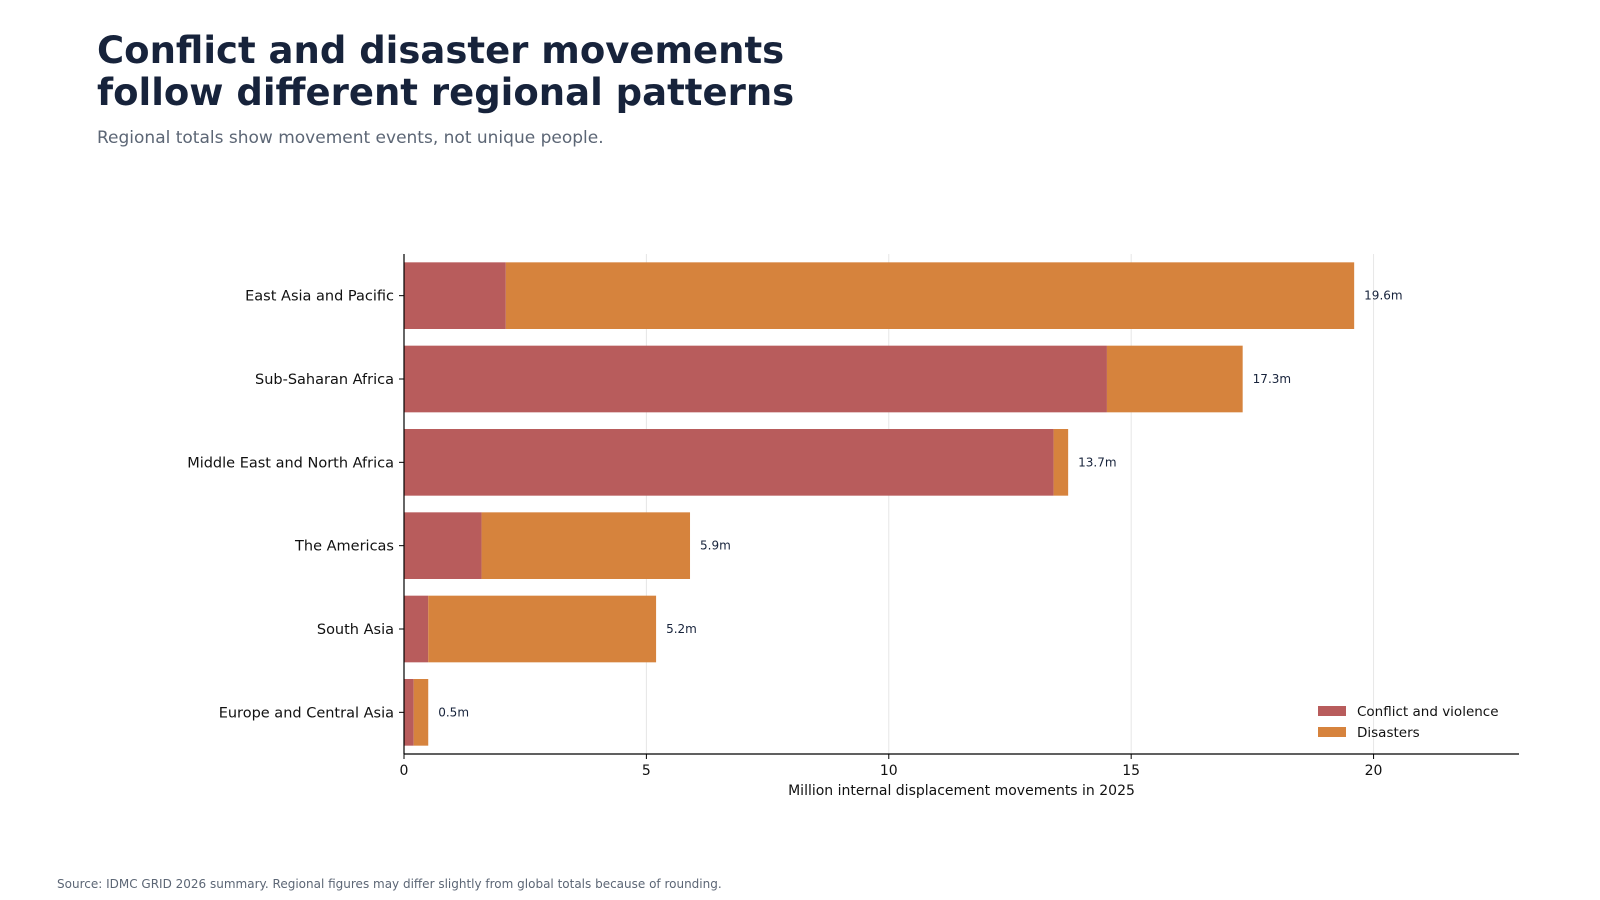 The image size is (1600, 900). I want to click on x-tick-label: 20, so click(1374, 771).